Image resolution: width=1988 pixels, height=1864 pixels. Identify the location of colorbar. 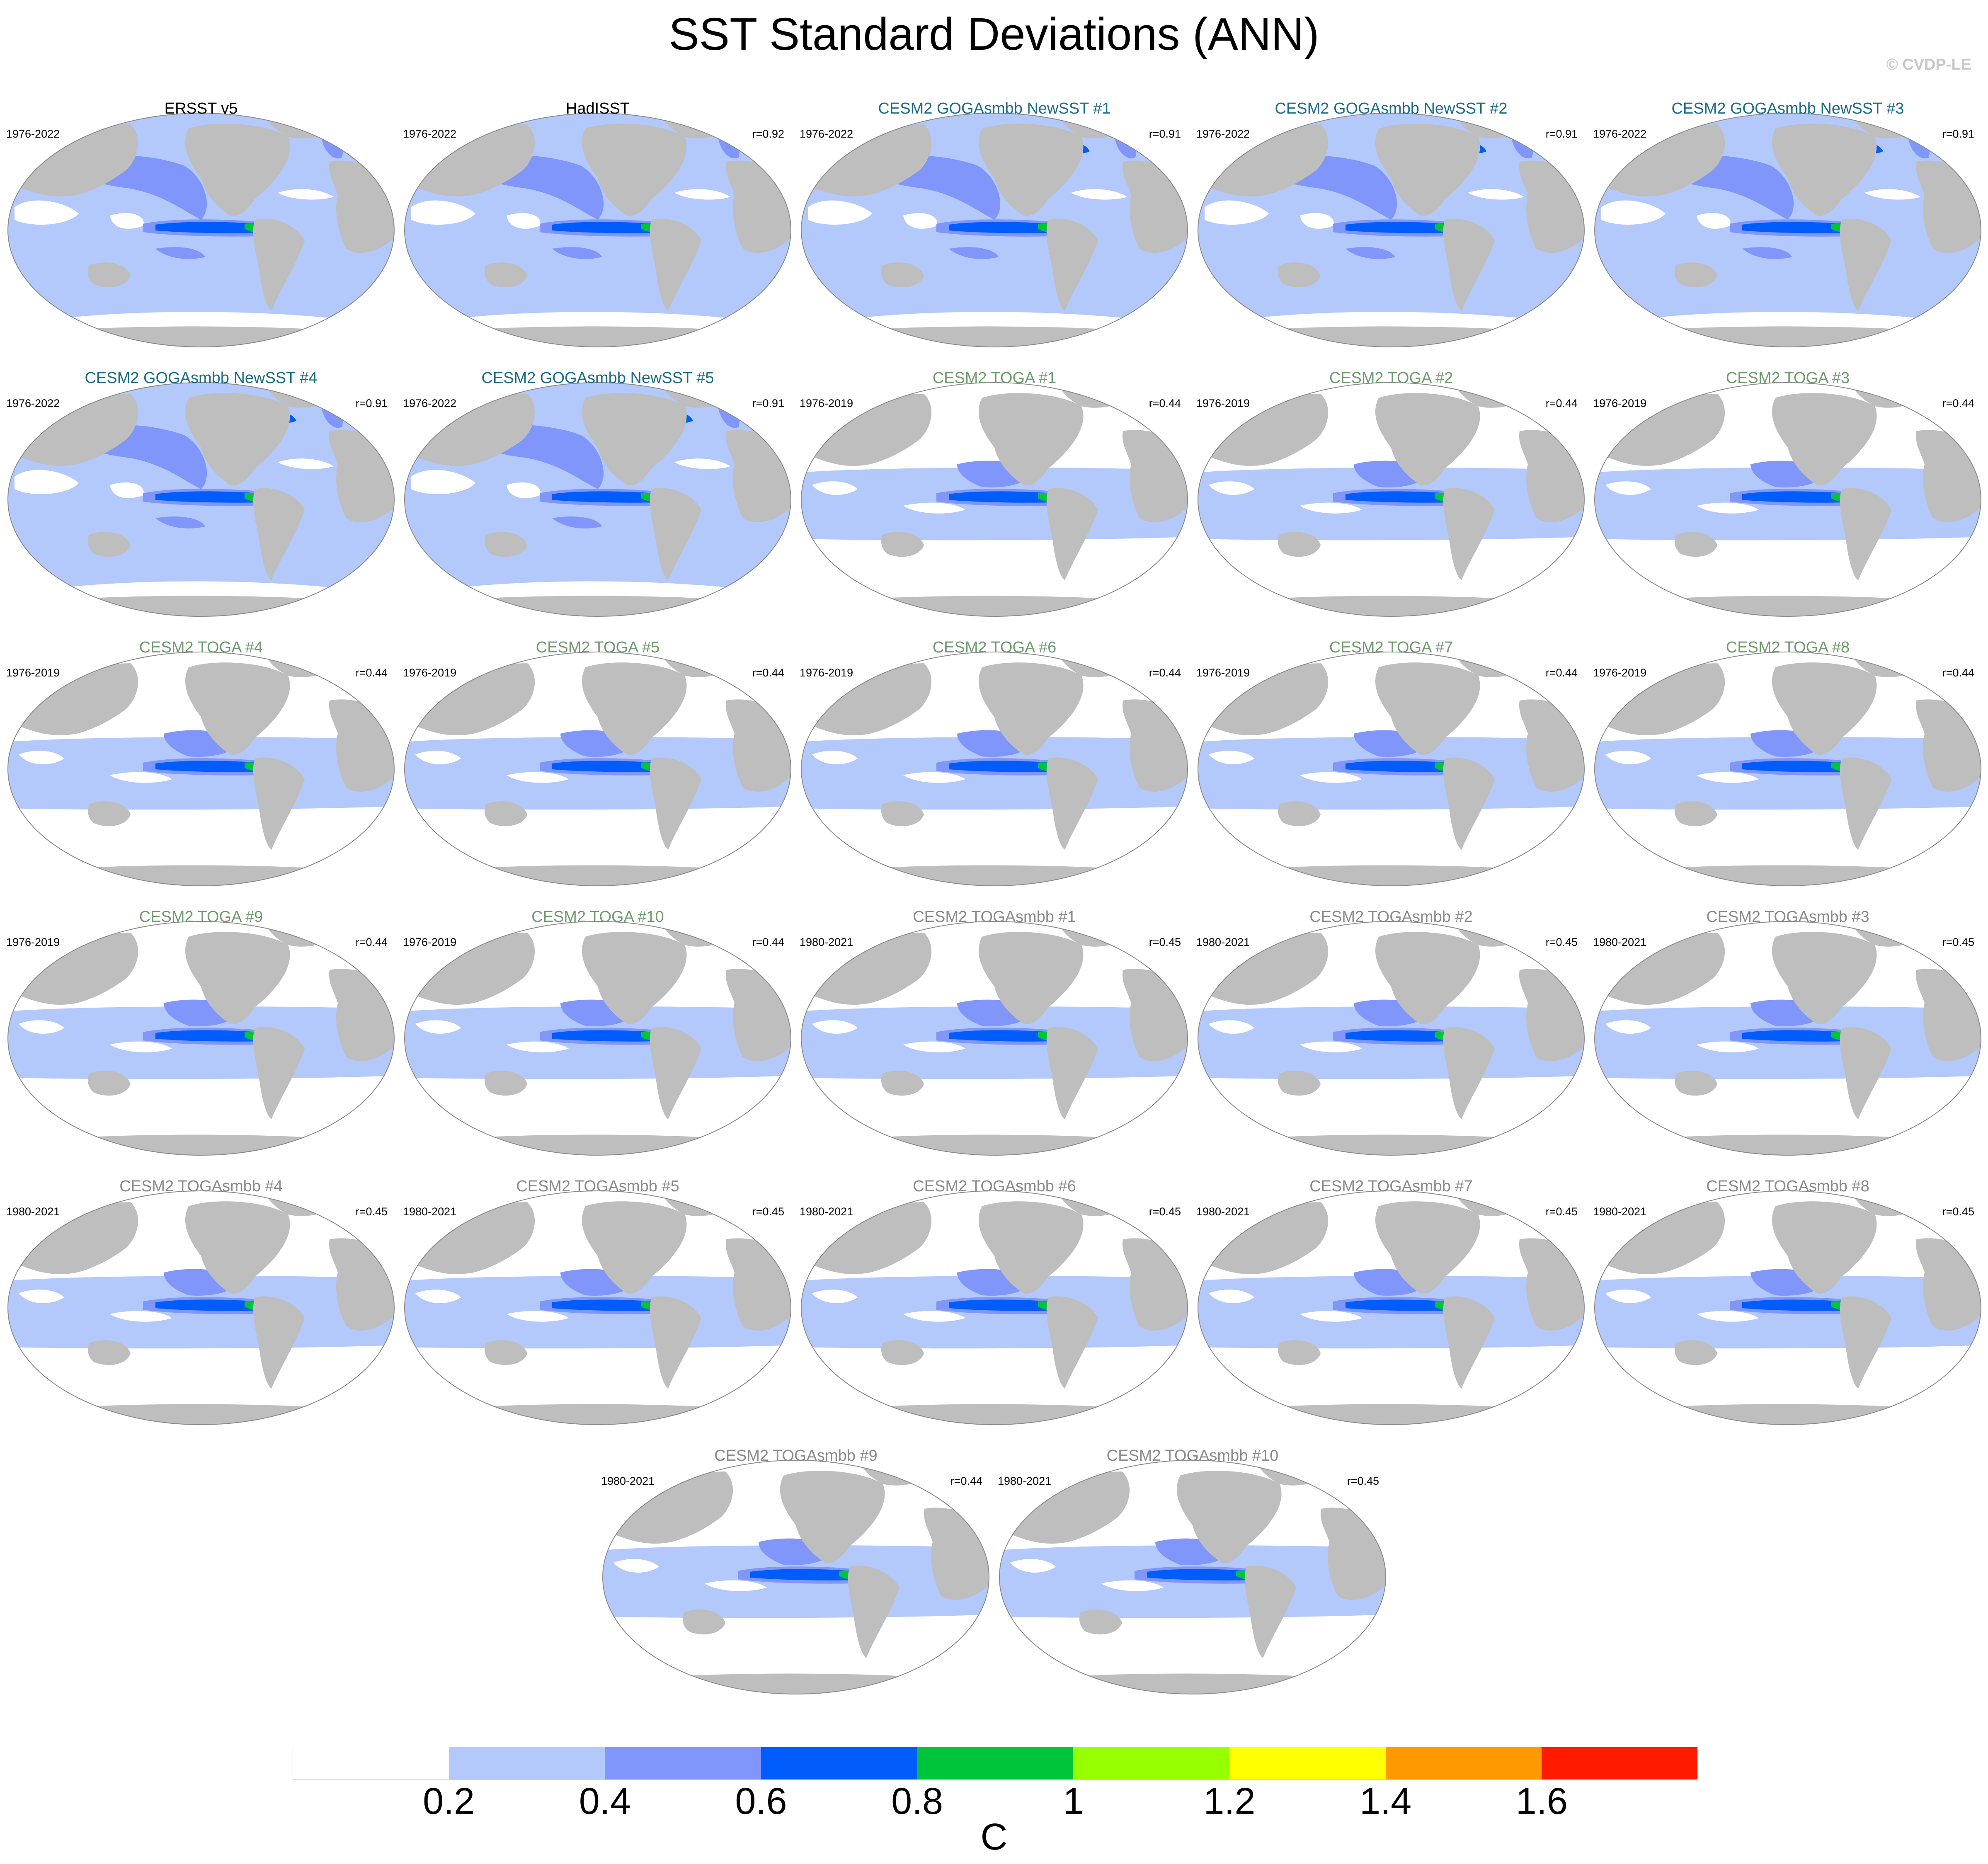
(995, 1763).